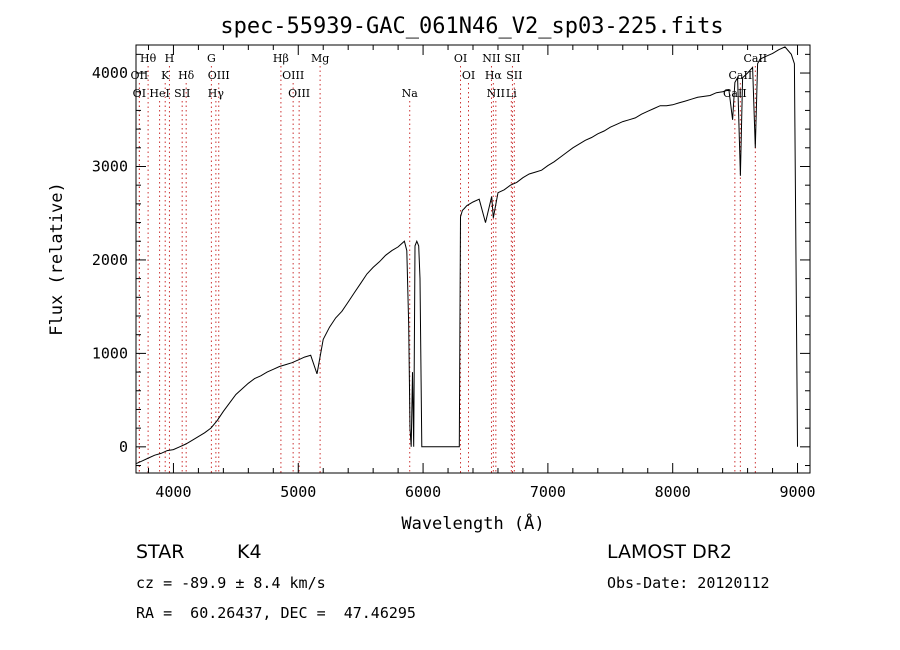 The height and width of the screenshot is (650, 900). Describe the element at coordinates (755, 58) in the screenshot. I see `line-label-24: CaII` at that location.